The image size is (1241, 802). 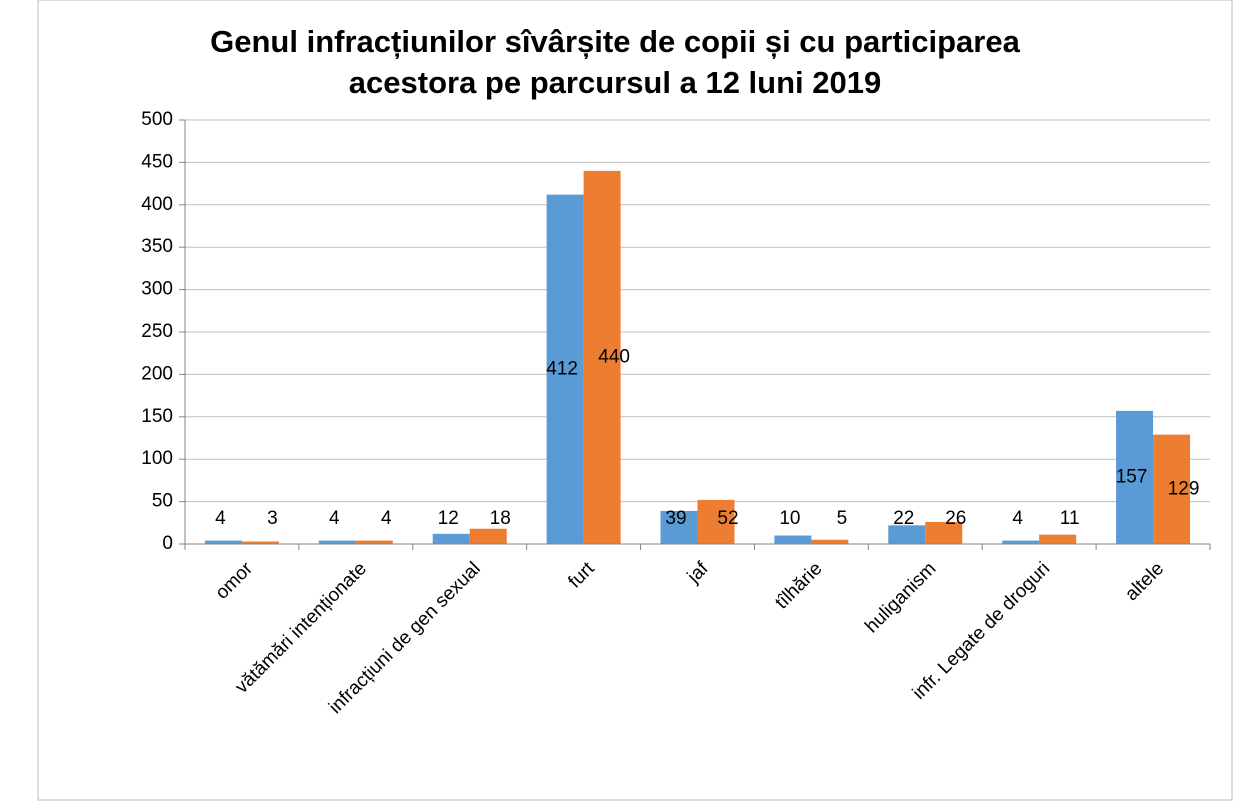 I want to click on y-tick-label: 500, so click(x=157, y=119).